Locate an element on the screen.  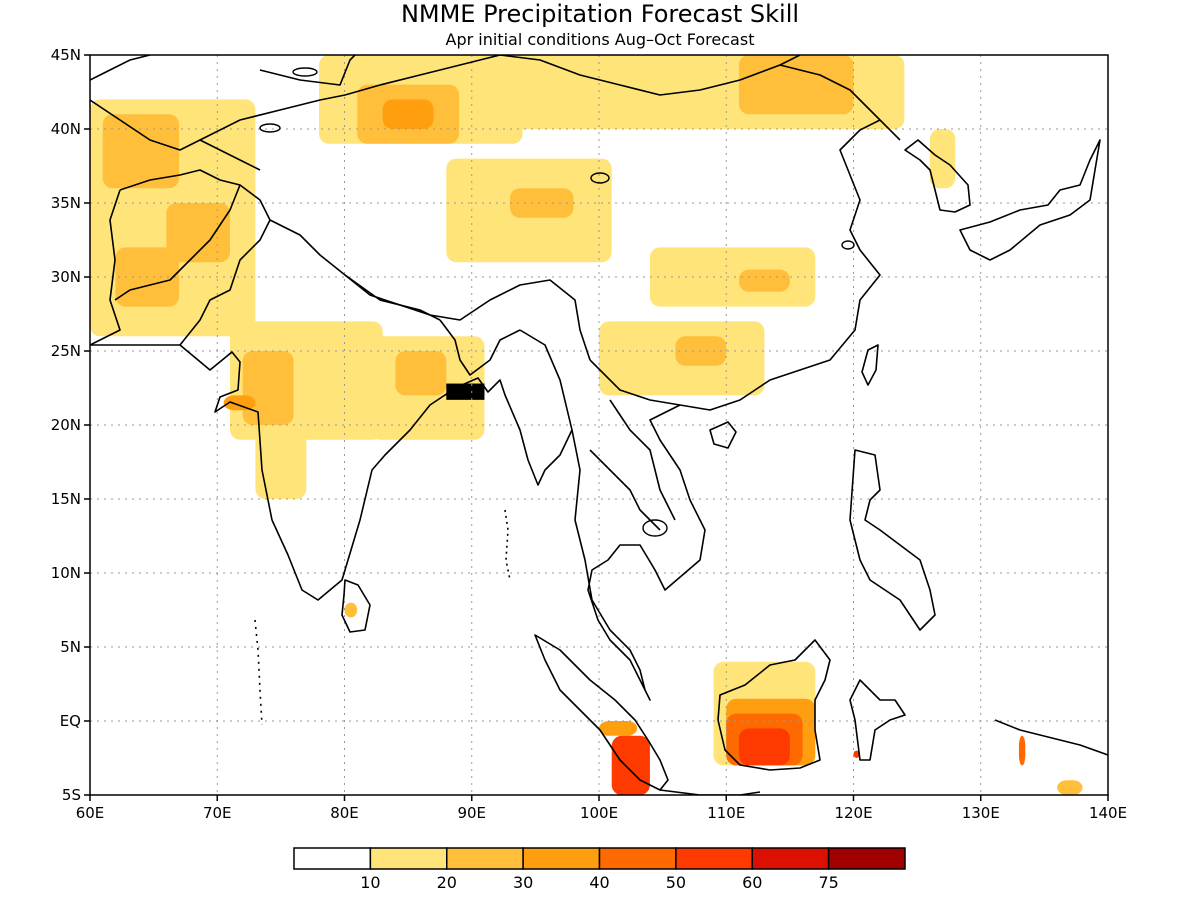
y-tick-label: 25N is located at coordinates (66, 351).